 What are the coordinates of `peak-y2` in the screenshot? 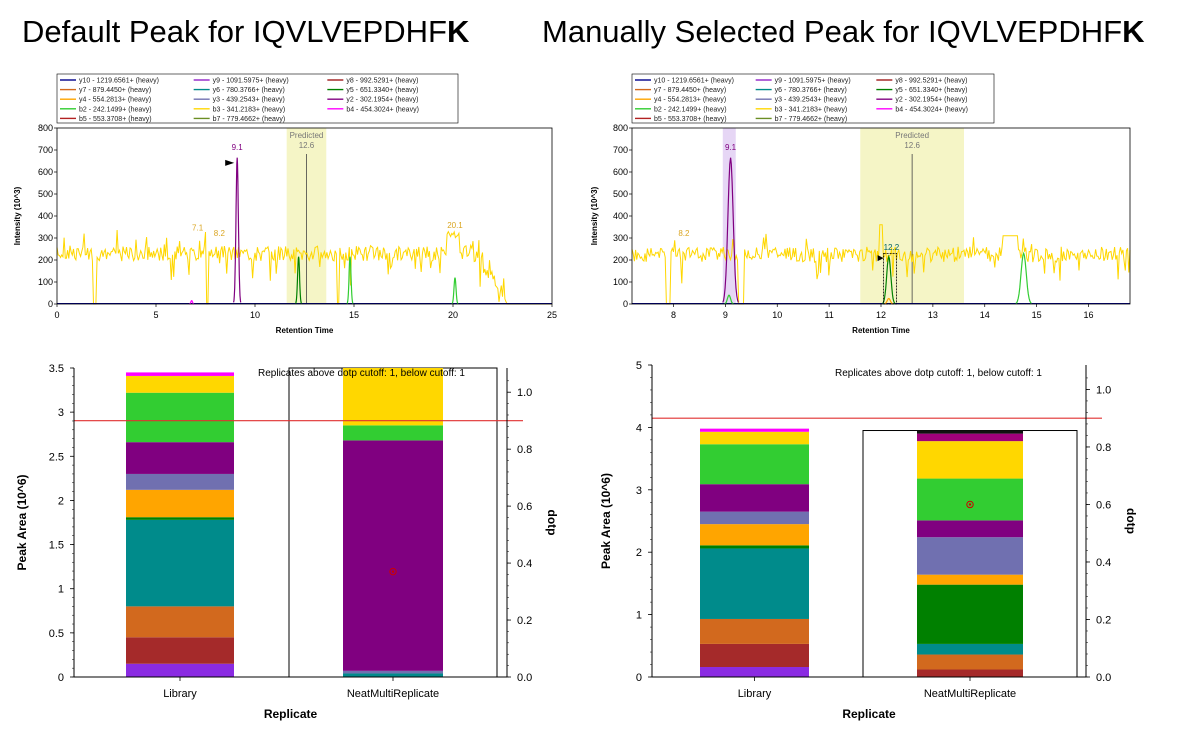 It's located at (237, 230).